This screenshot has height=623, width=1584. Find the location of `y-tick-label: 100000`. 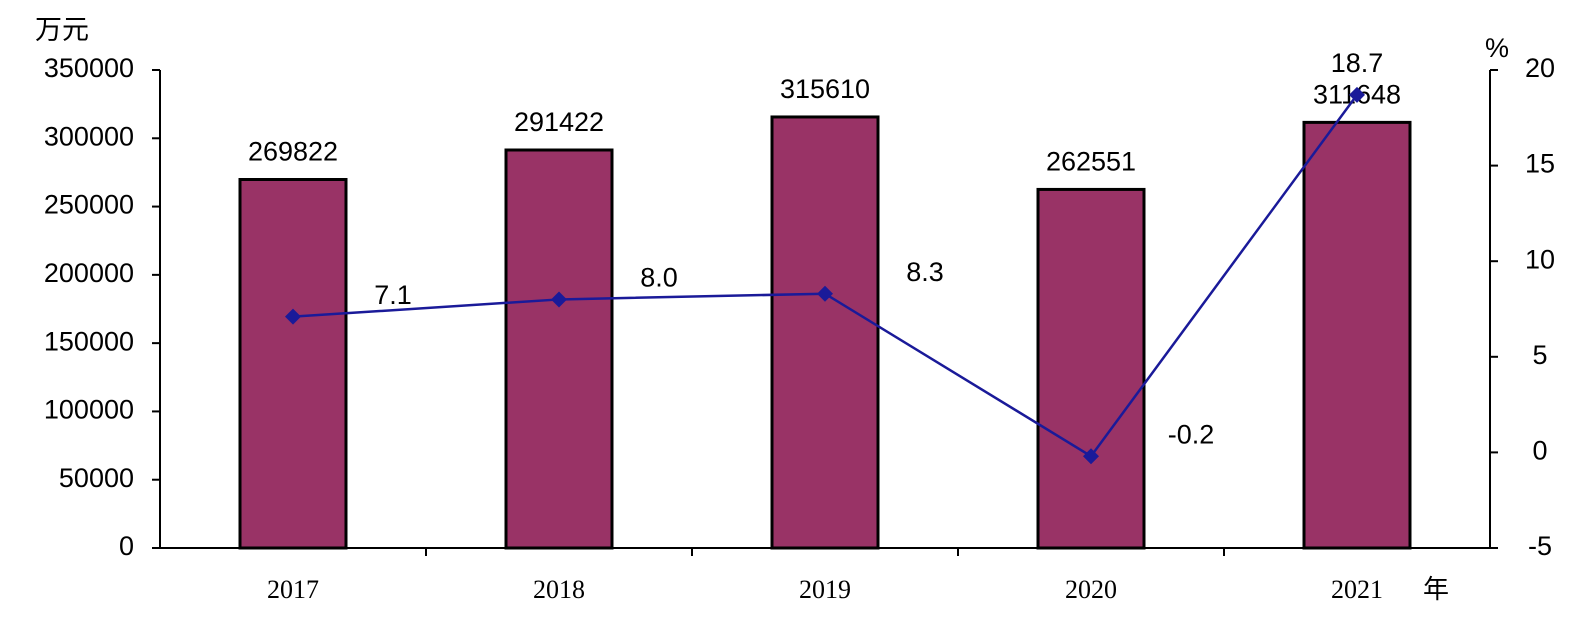

y-tick-label: 100000 is located at coordinates (89, 410).